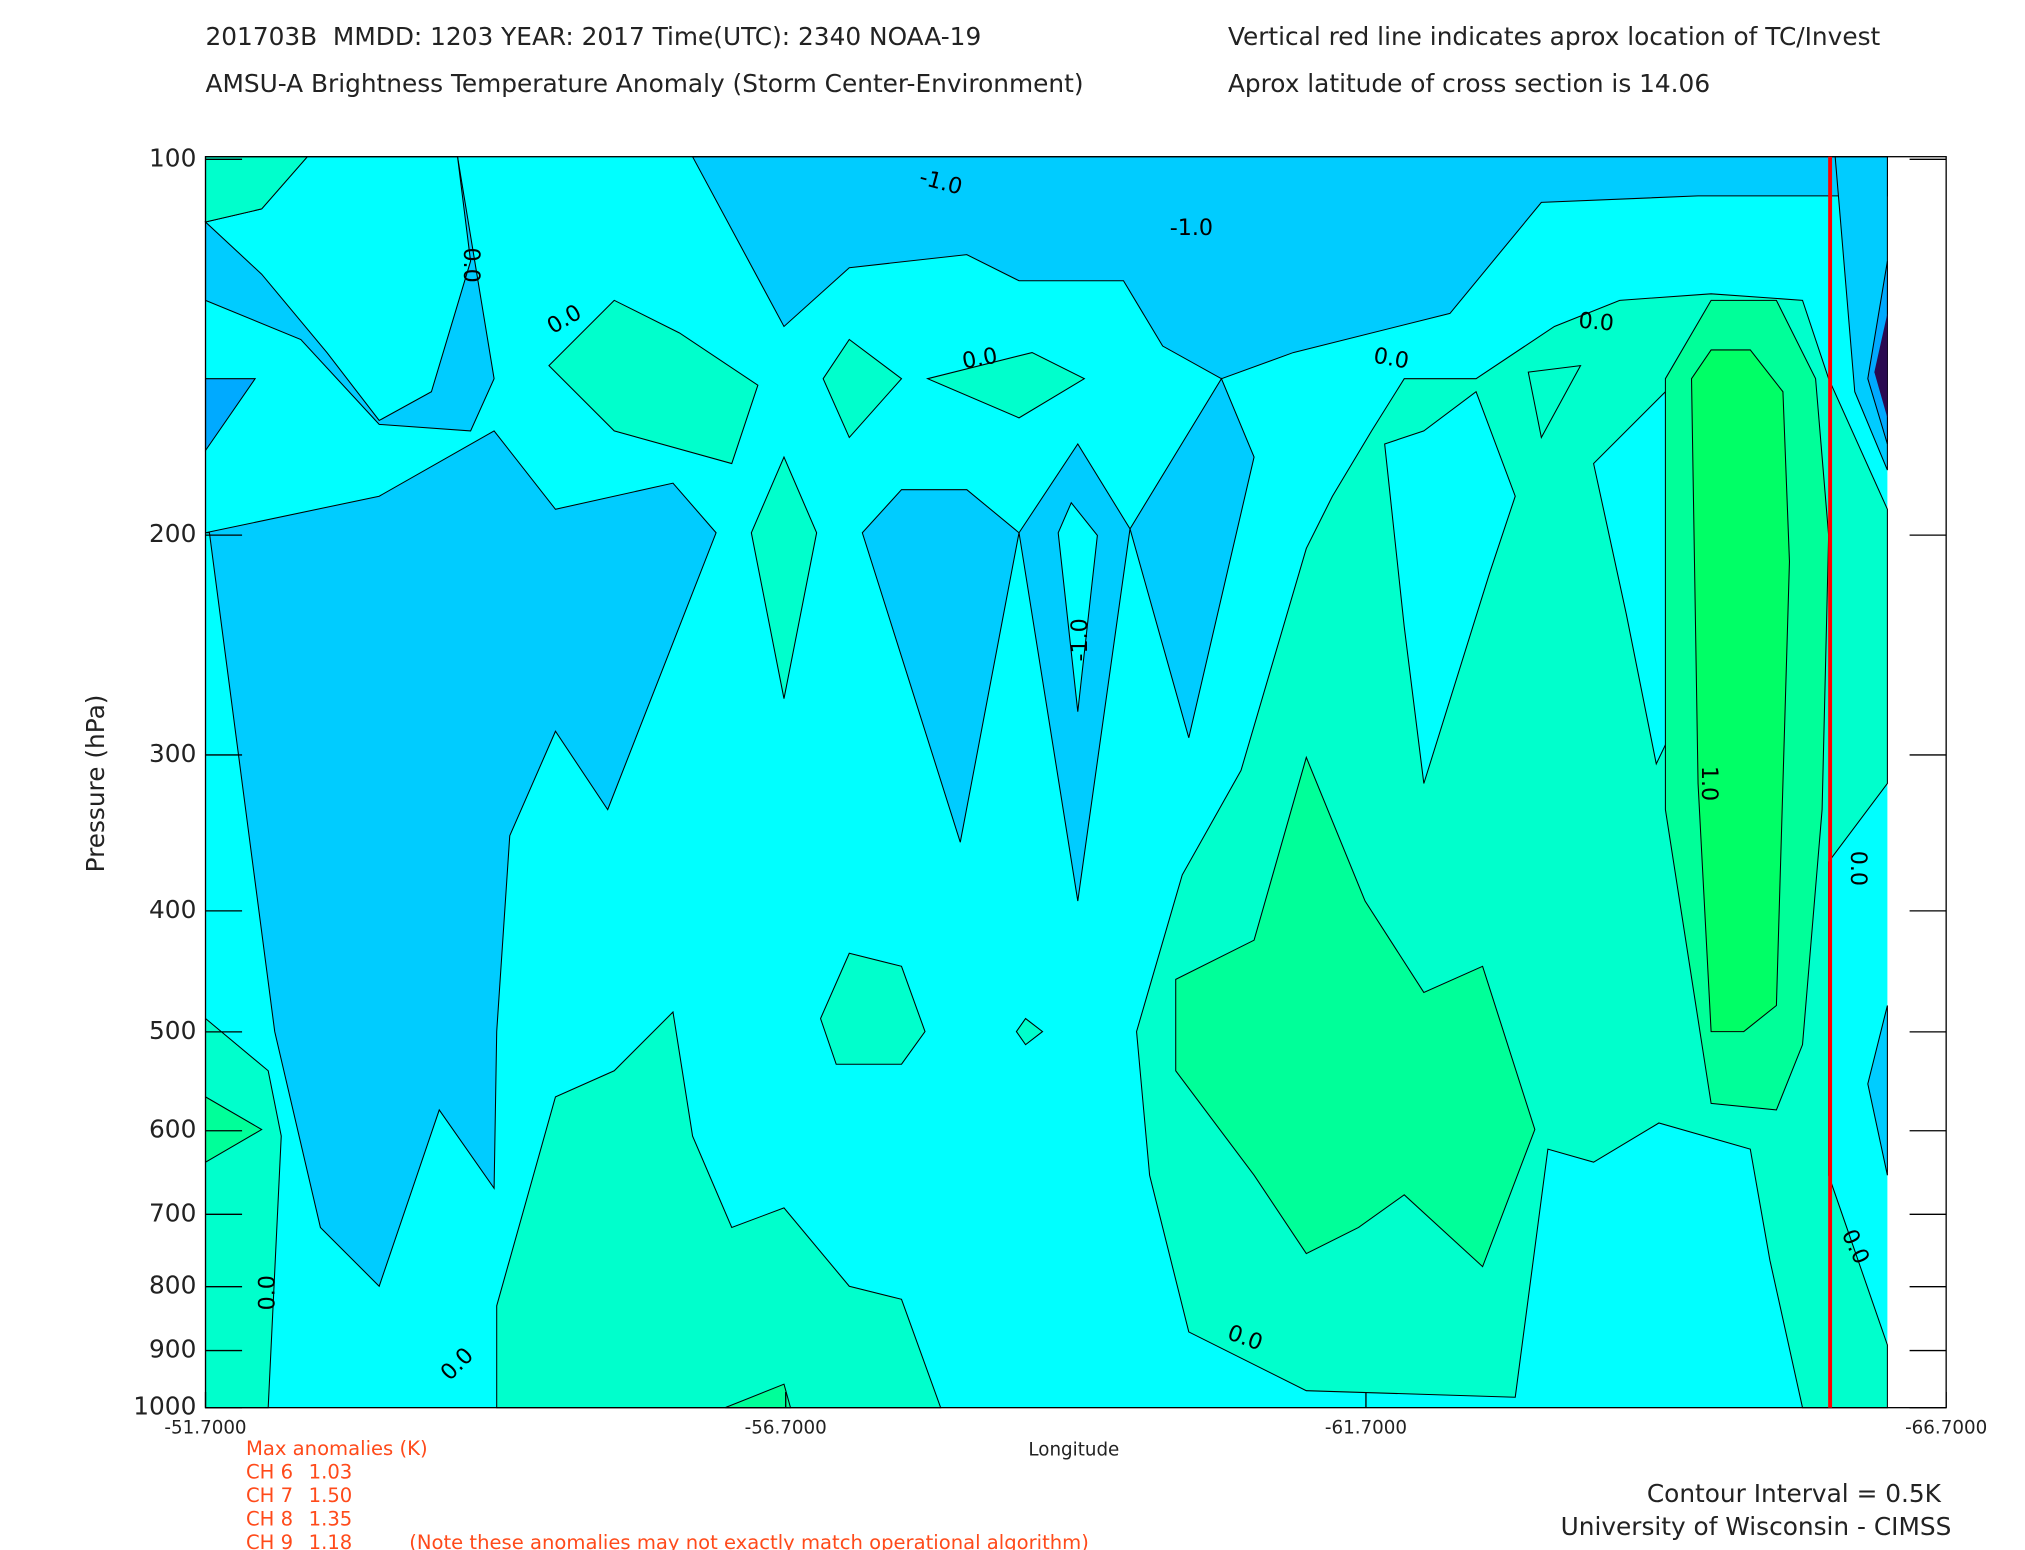 Image resolution: width=2025 pixels, height=1550 pixels. Describe the element at coordinates (331, 1540) in the screenshot. I see `anomaly-value: 1.18` at that location.